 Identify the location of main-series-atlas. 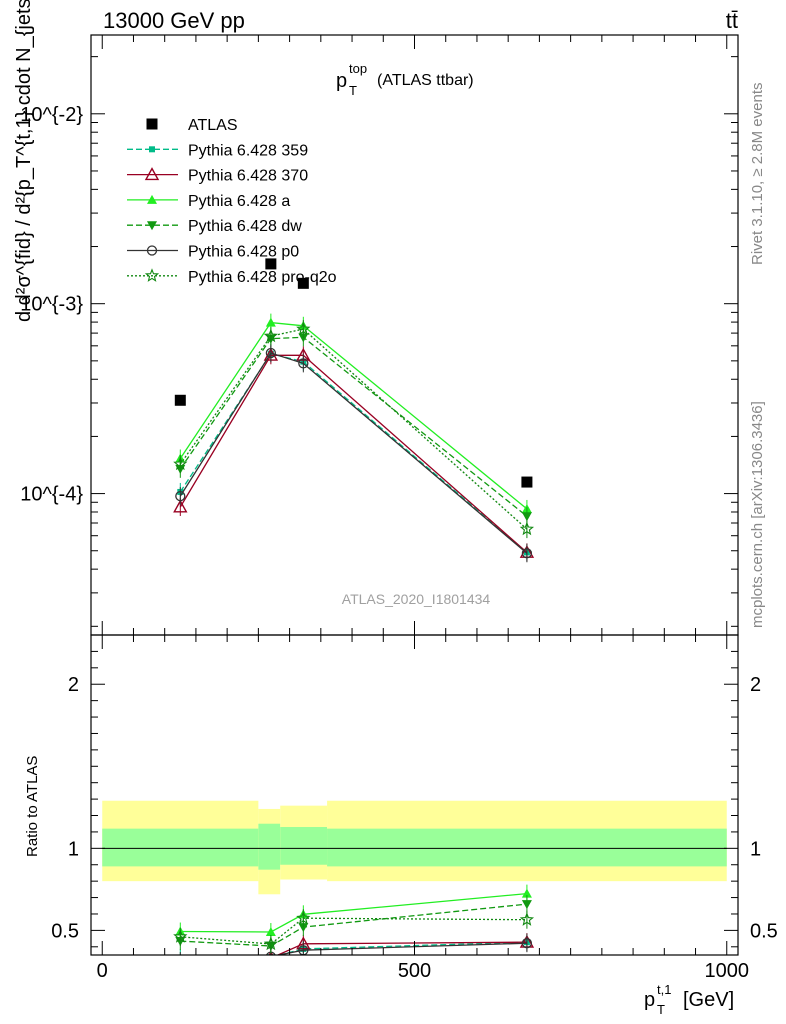
(353, 373).